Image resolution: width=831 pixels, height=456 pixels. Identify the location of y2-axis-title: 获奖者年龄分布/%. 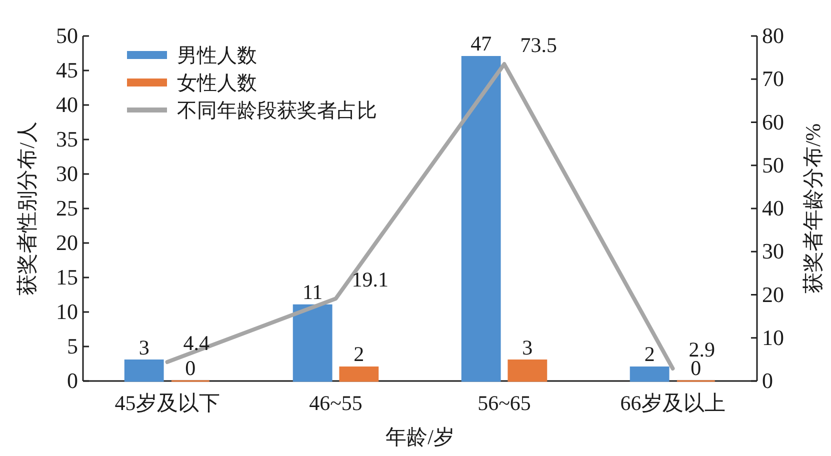
(813, 208).